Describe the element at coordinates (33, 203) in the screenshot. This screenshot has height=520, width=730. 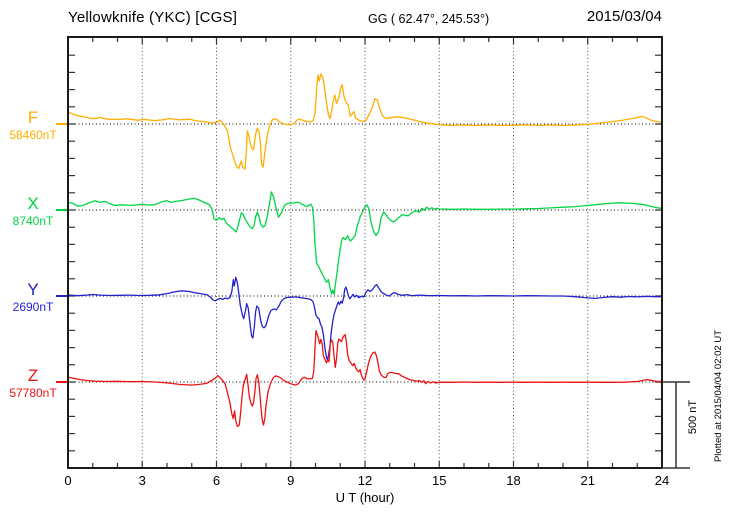
I see `component-letter-x: X` at that location.